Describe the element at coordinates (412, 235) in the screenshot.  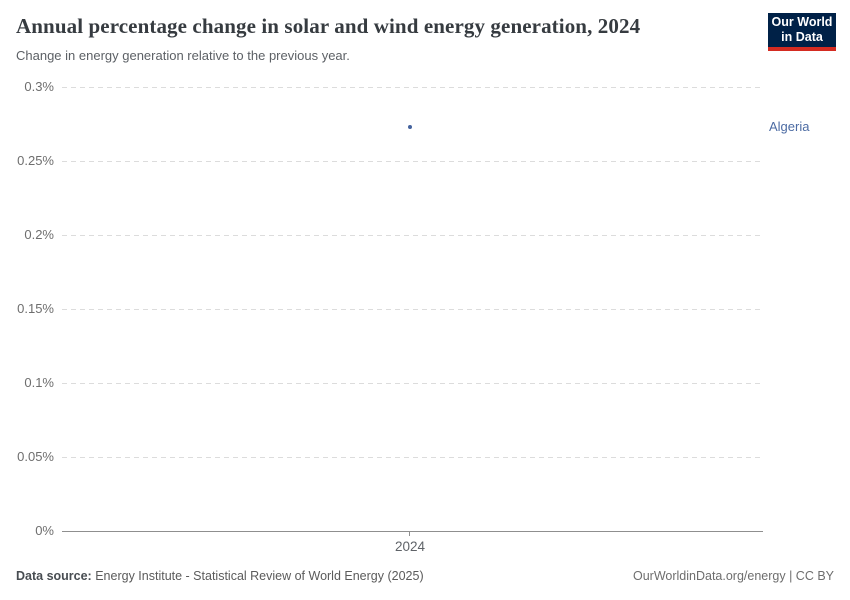
I see `gridline-0.2%` at that location.